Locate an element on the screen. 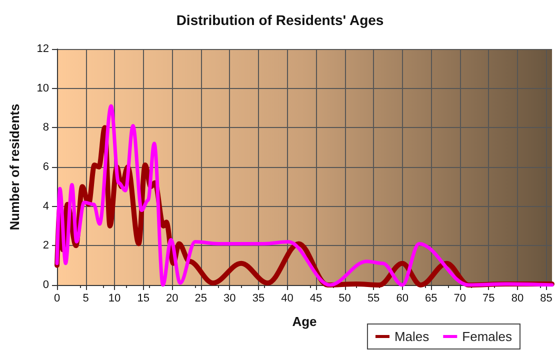 The width and height of the screenshot is (560, 353). x-tick-label: 70 is located at coordinates (460, 298).